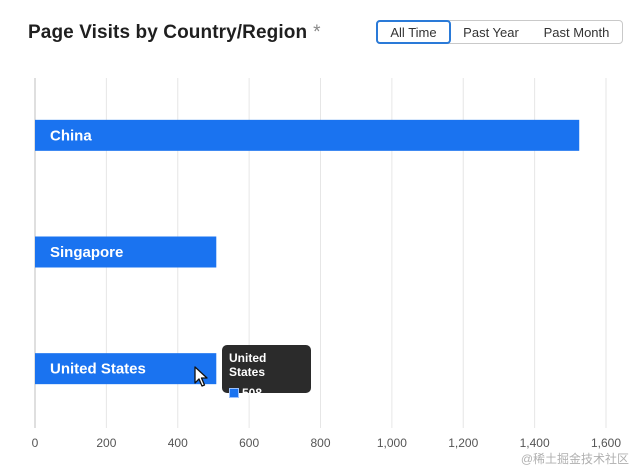 This screenshot has height=471, width=637. I want to click on watermark: @稀土掘金技术社区, so click(574, 459).